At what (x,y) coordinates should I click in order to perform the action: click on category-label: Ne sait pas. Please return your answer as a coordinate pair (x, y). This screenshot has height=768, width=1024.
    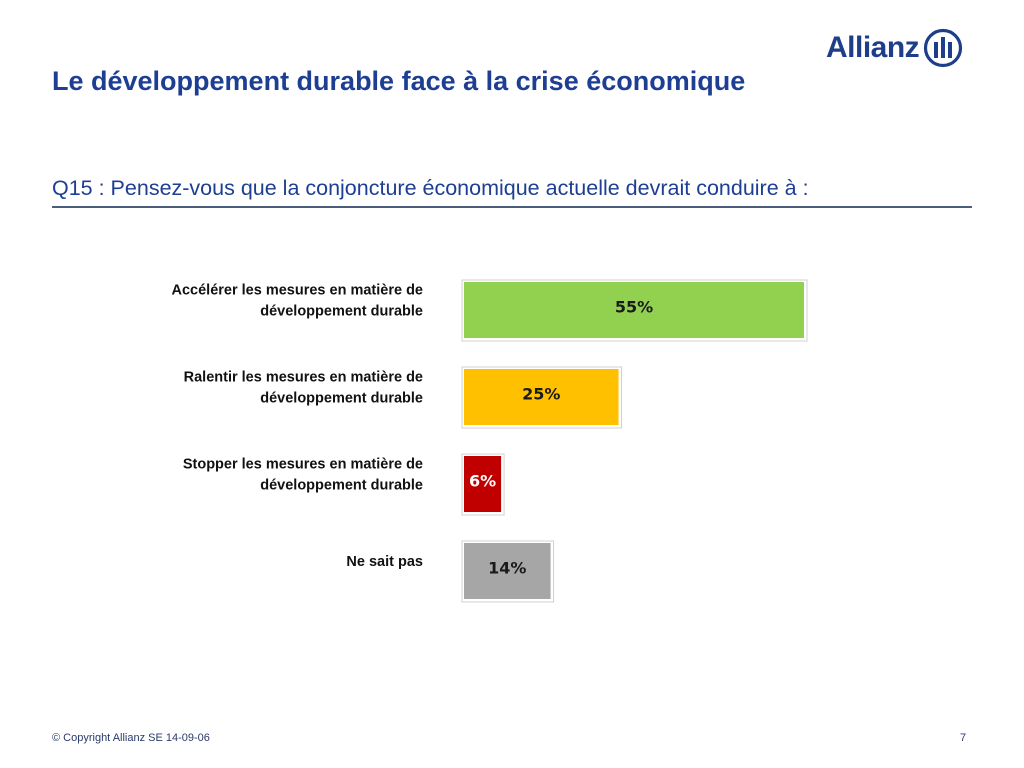
    Looking at the image, I should click on (384, 562).